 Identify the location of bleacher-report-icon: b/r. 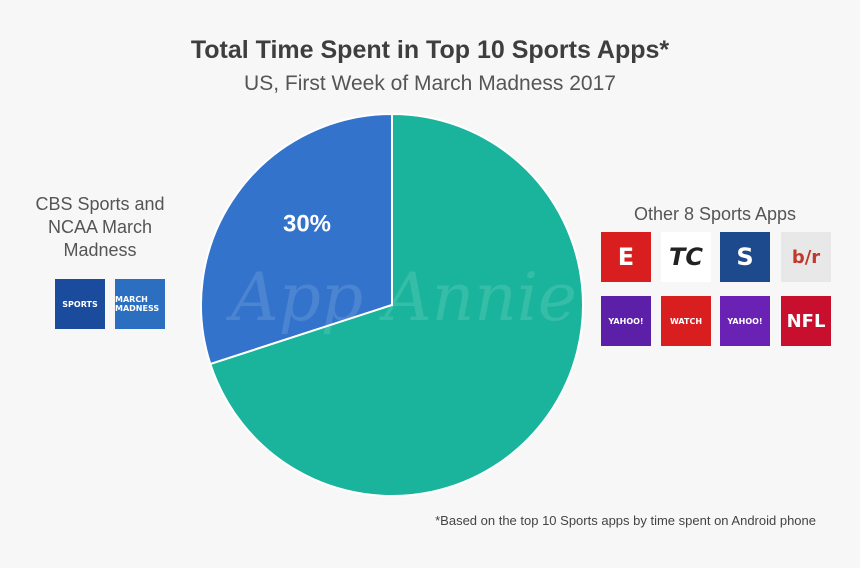
(806, 257).